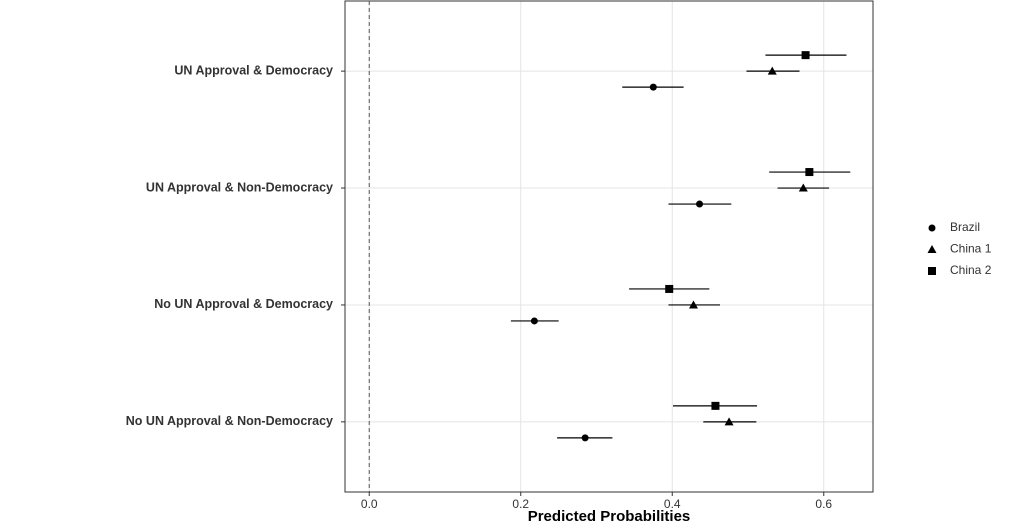 The width and height of the screenshot is (1024, 527). Describe the element at coordinates (672, 504) in the screenshot. I see `x-tick-label: 0.4` at that location.